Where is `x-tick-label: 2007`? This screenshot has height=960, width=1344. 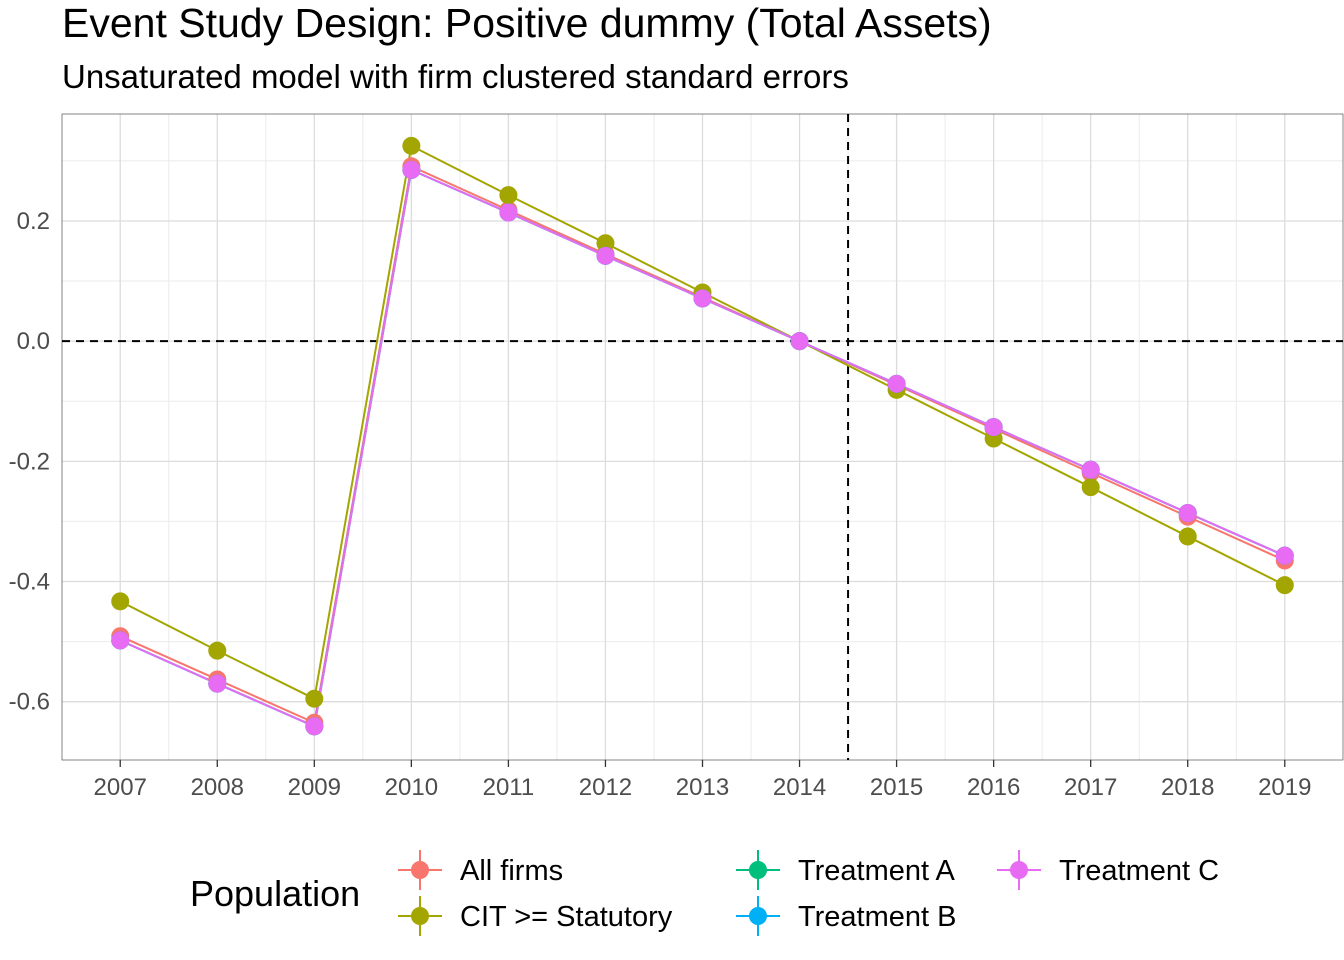
x-tick-label: 2007 is located at coordinates (120, 787).